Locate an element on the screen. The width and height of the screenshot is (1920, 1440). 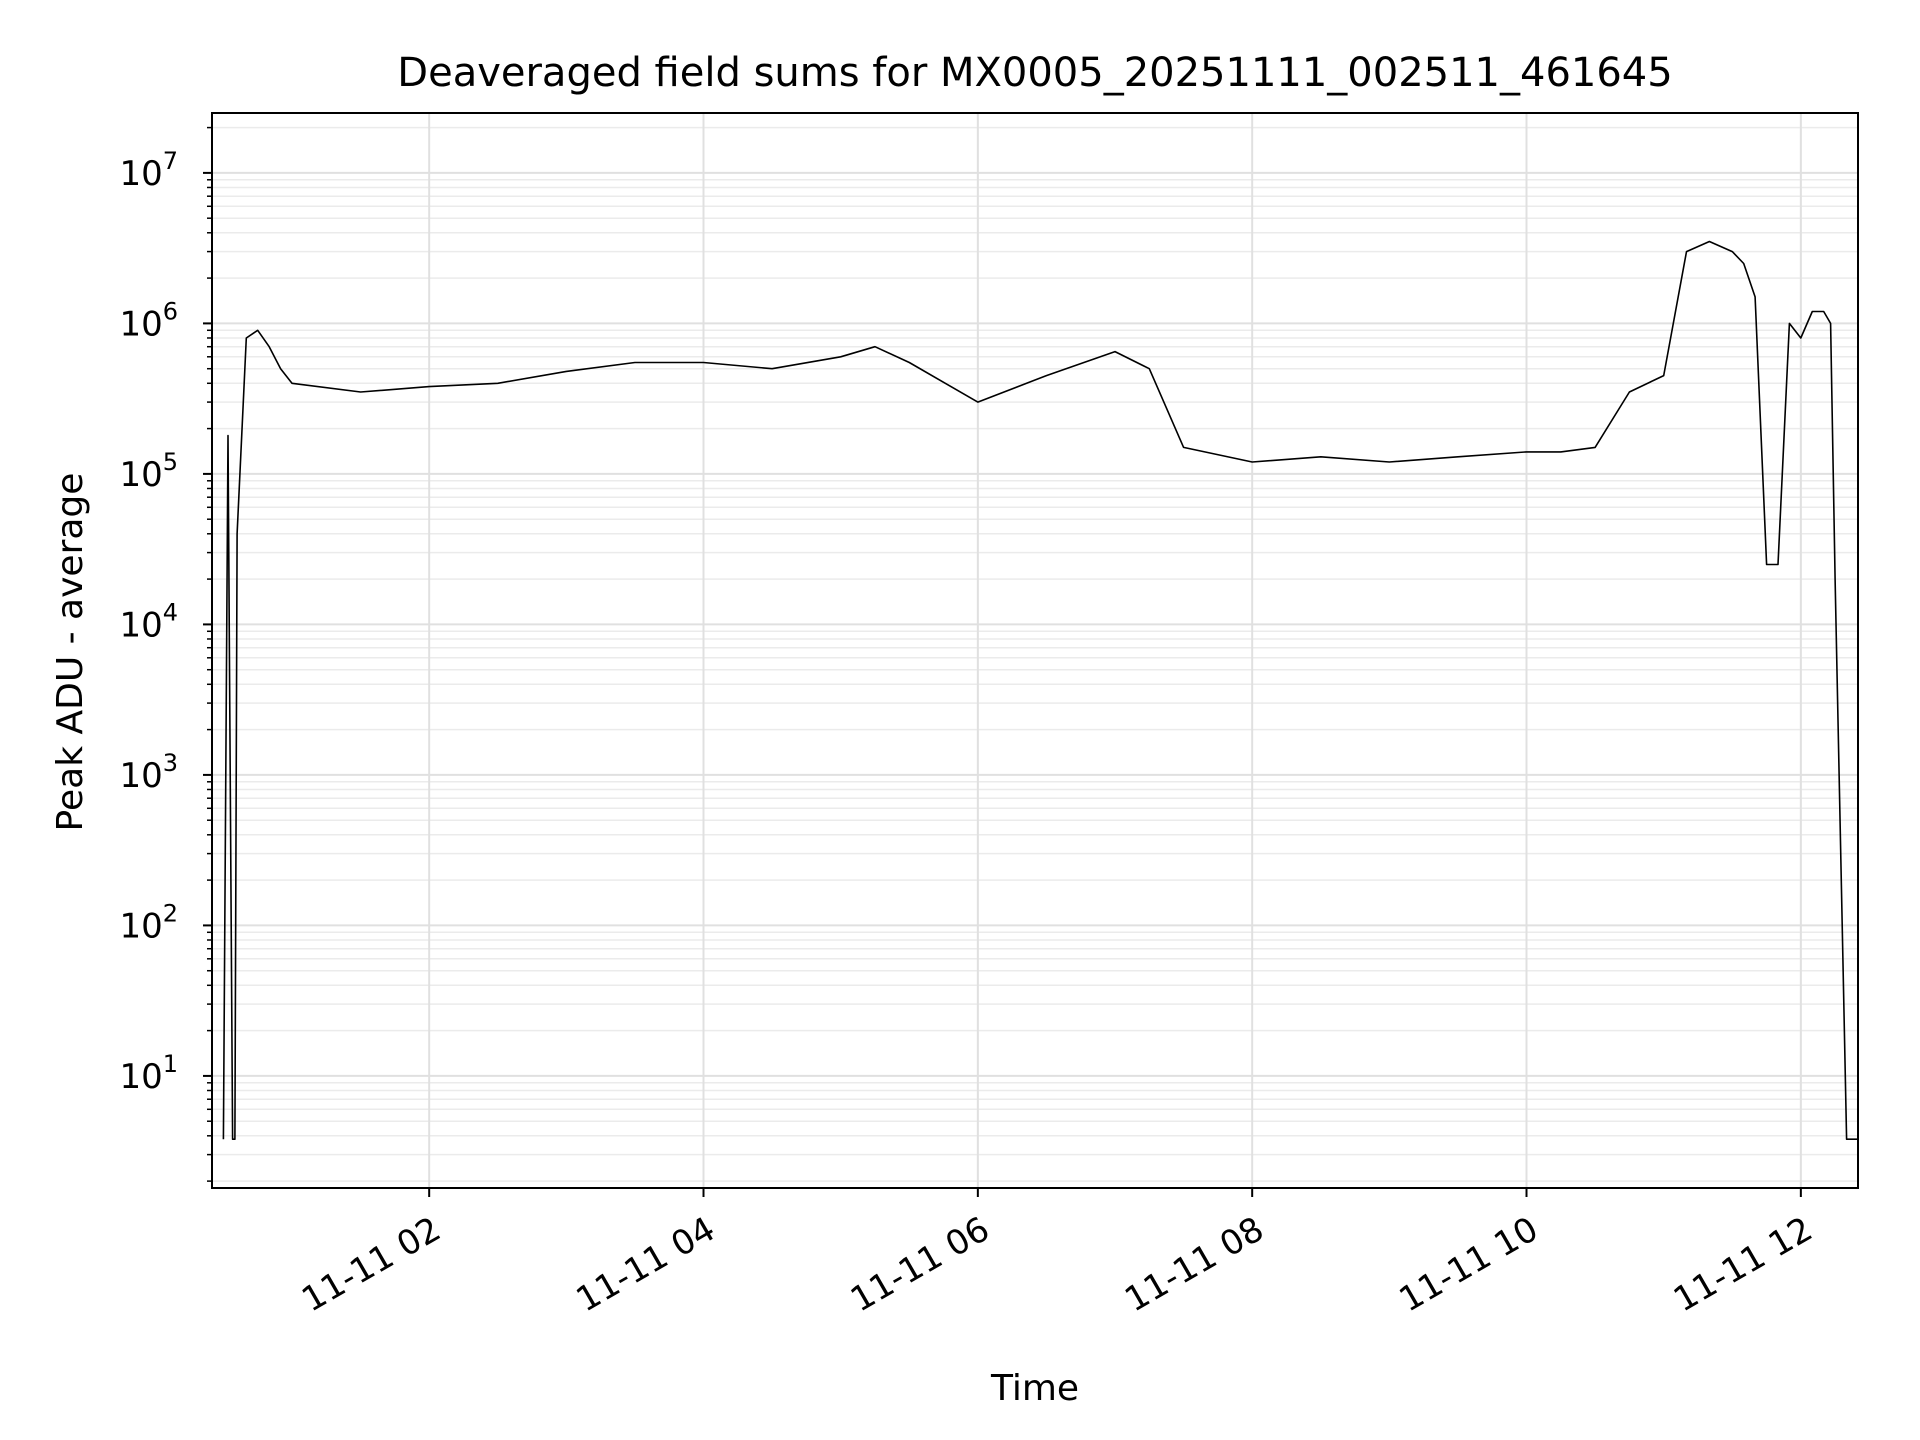
y-tick-label: 10⁶ is located at coordinates (148, 320).